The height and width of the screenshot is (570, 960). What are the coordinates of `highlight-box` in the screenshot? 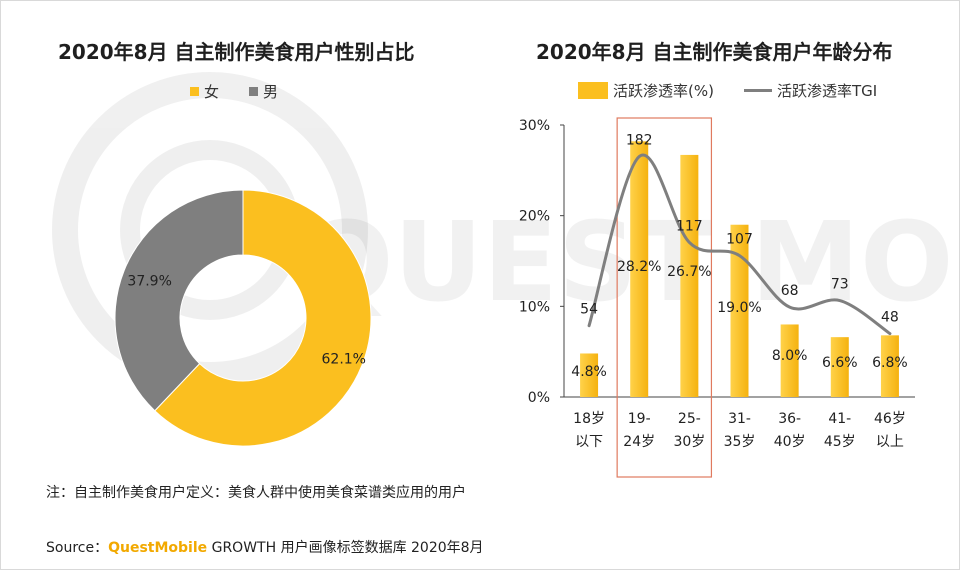 It's located at (664, 297).